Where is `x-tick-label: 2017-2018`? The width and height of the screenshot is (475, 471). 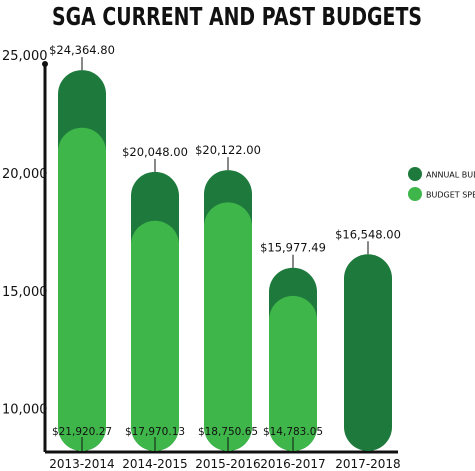 x-tick-label: 2017-2018 is located at coordinates (367, 464).